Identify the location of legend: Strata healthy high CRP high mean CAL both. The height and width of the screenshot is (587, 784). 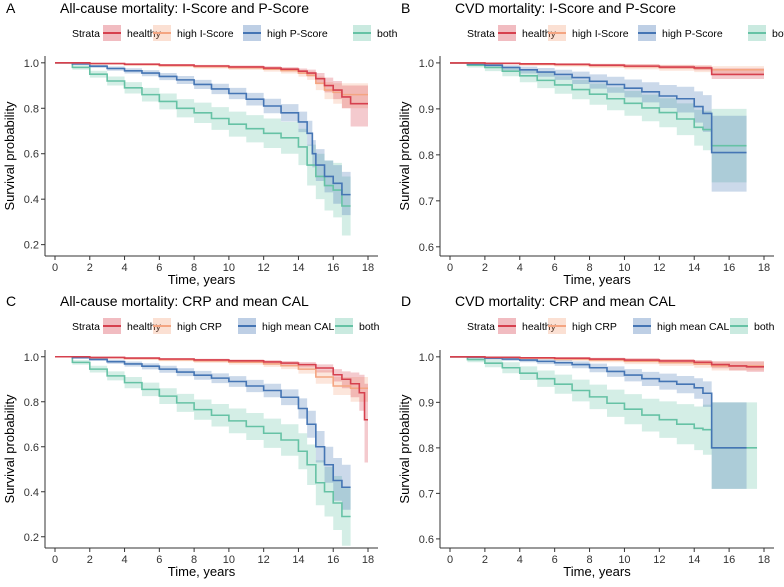
(226, 326).